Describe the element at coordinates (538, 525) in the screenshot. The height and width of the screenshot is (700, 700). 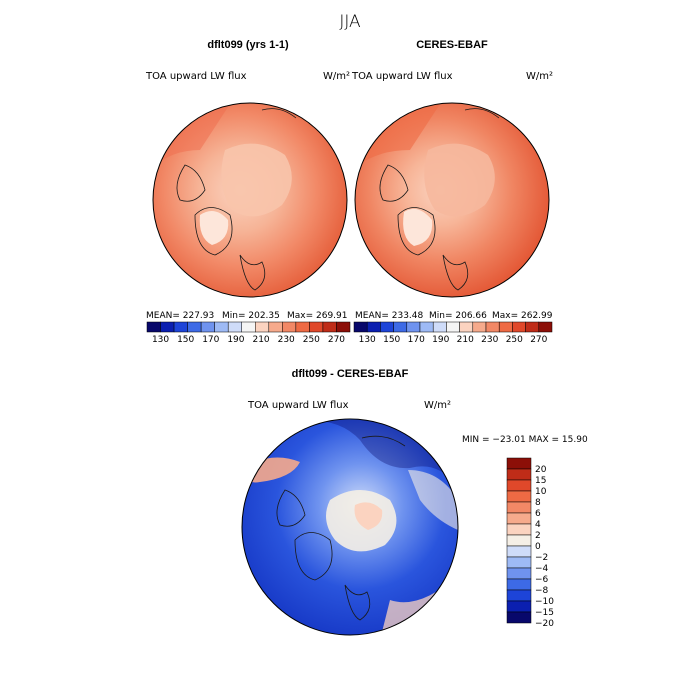
I see `colorbar-tick-label: 4` at that location.